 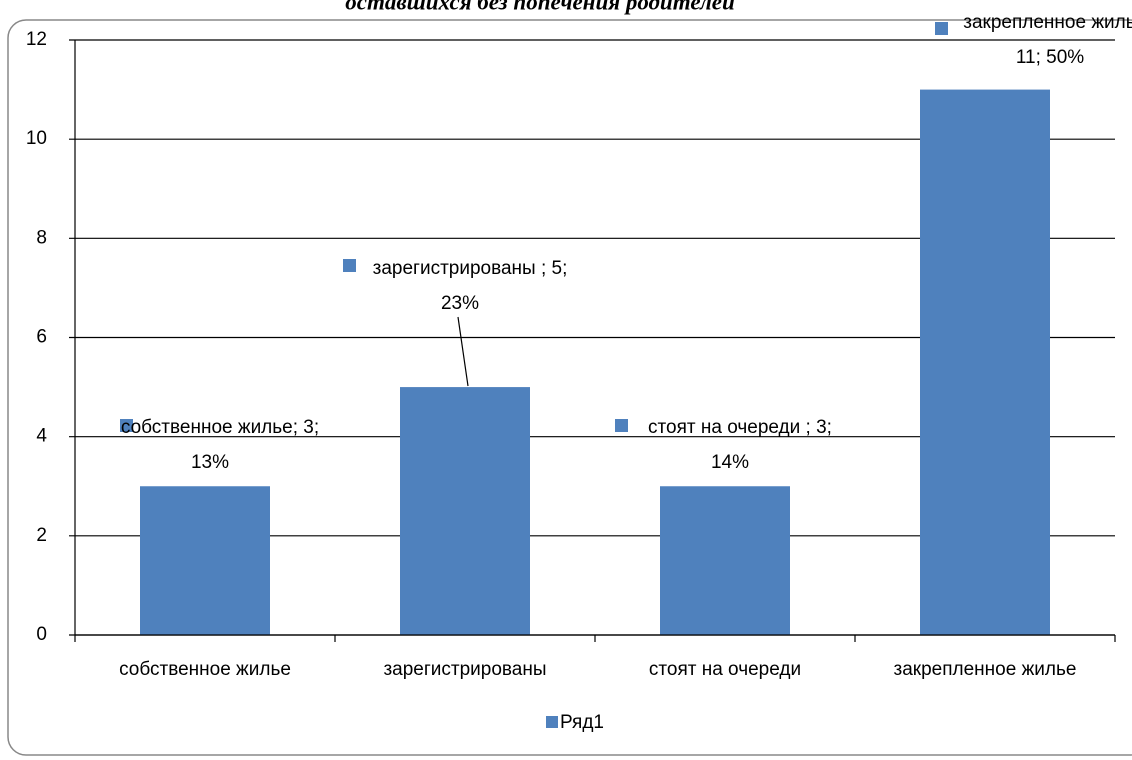 What do you see at coordinates (582, 722) in the screenshot?
I see `legend-label: Ряд1` at bounding box center [582, 722].